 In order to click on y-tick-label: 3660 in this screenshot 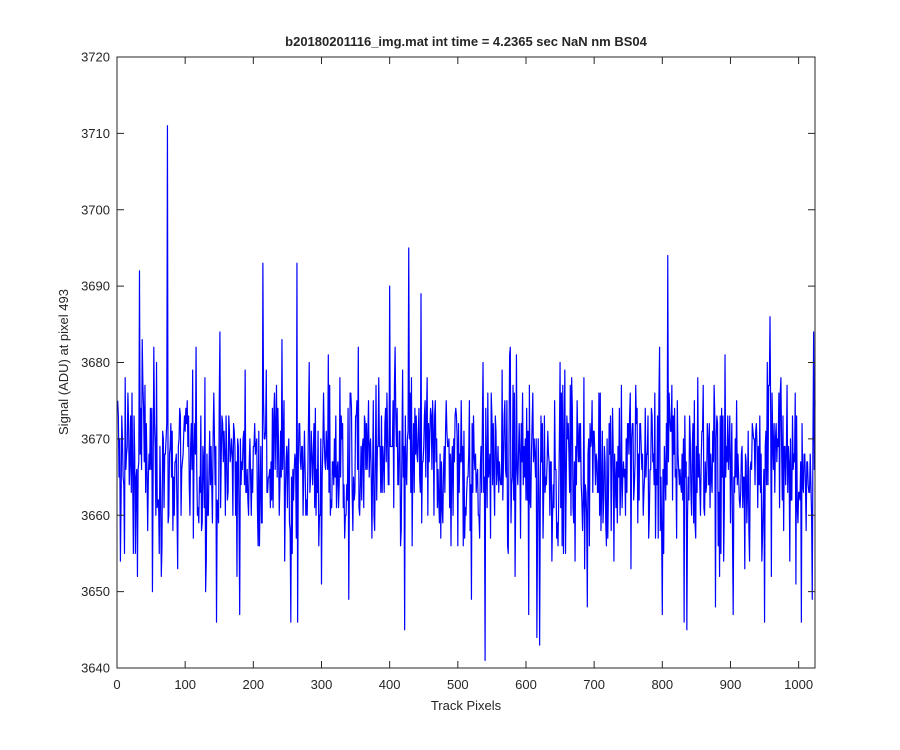, I will do `click(95, 515)`.